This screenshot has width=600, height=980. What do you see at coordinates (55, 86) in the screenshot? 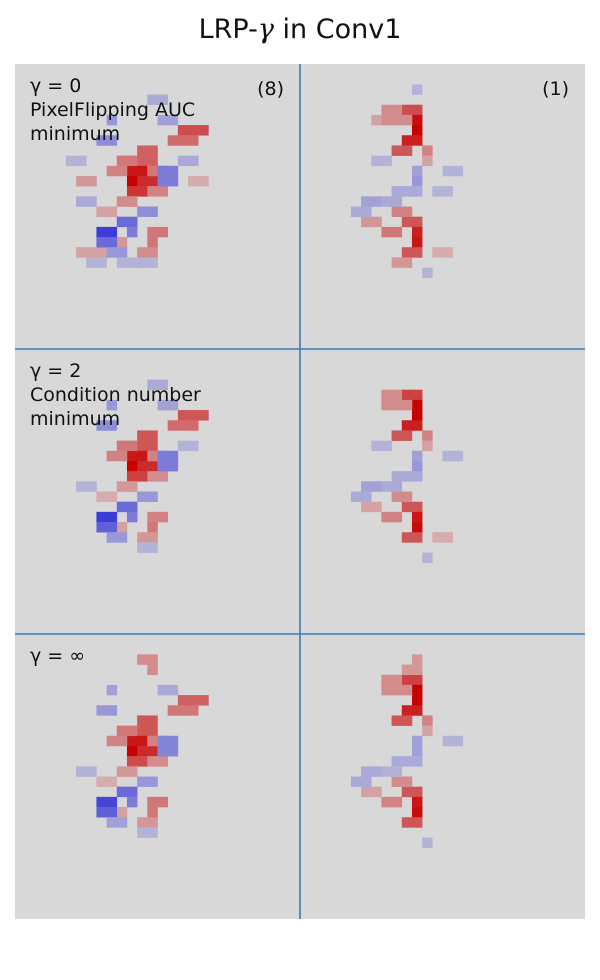
I see `row-gamma-label-0: γ = 0` at bounding box center [55, 86].